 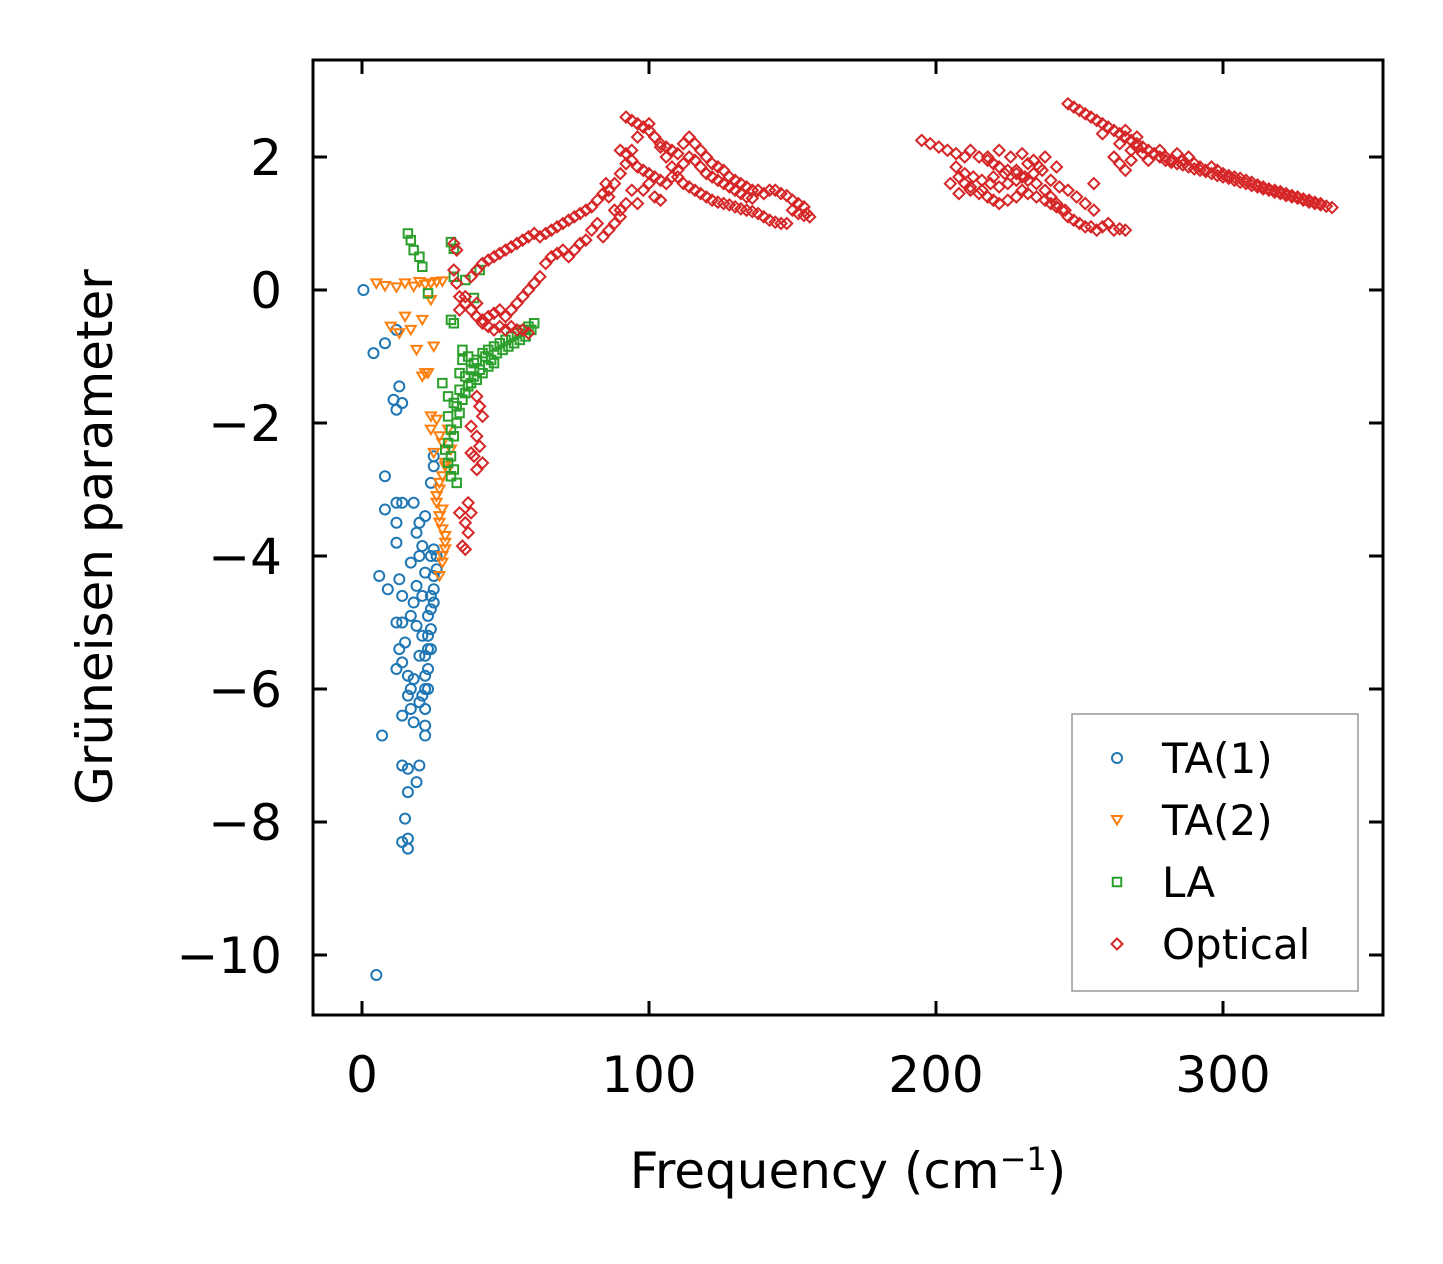 What do you see at coordinates (245, 690) in the screenshot?
I see `y-tick-label: −6` at bounding box center [245, 690].